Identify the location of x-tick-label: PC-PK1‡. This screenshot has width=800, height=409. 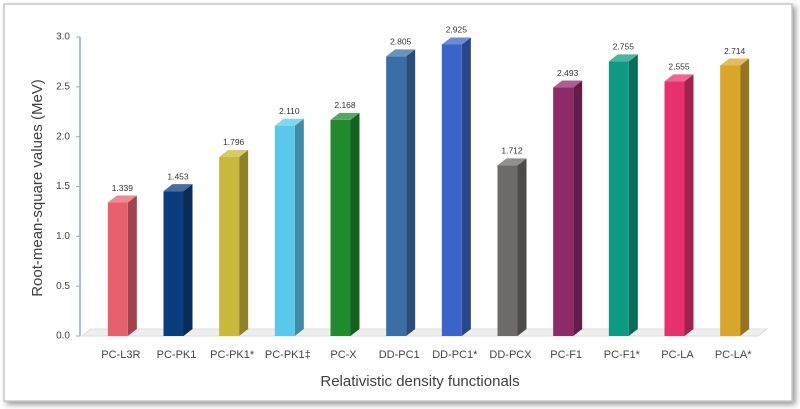
(288, 355).